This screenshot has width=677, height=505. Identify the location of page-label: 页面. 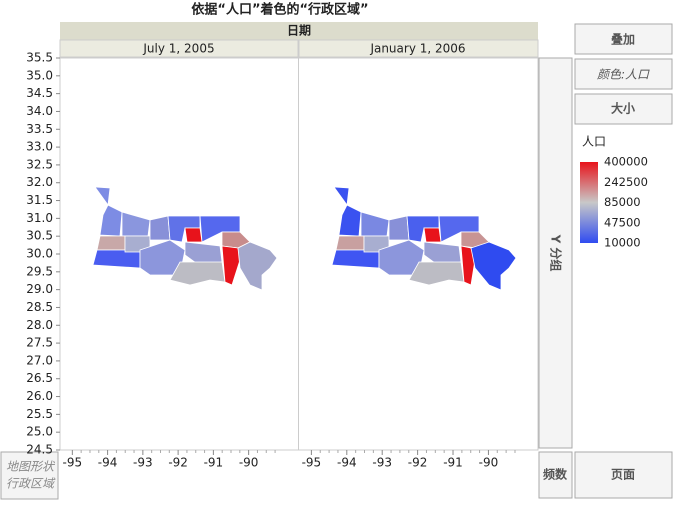
(623, 475).